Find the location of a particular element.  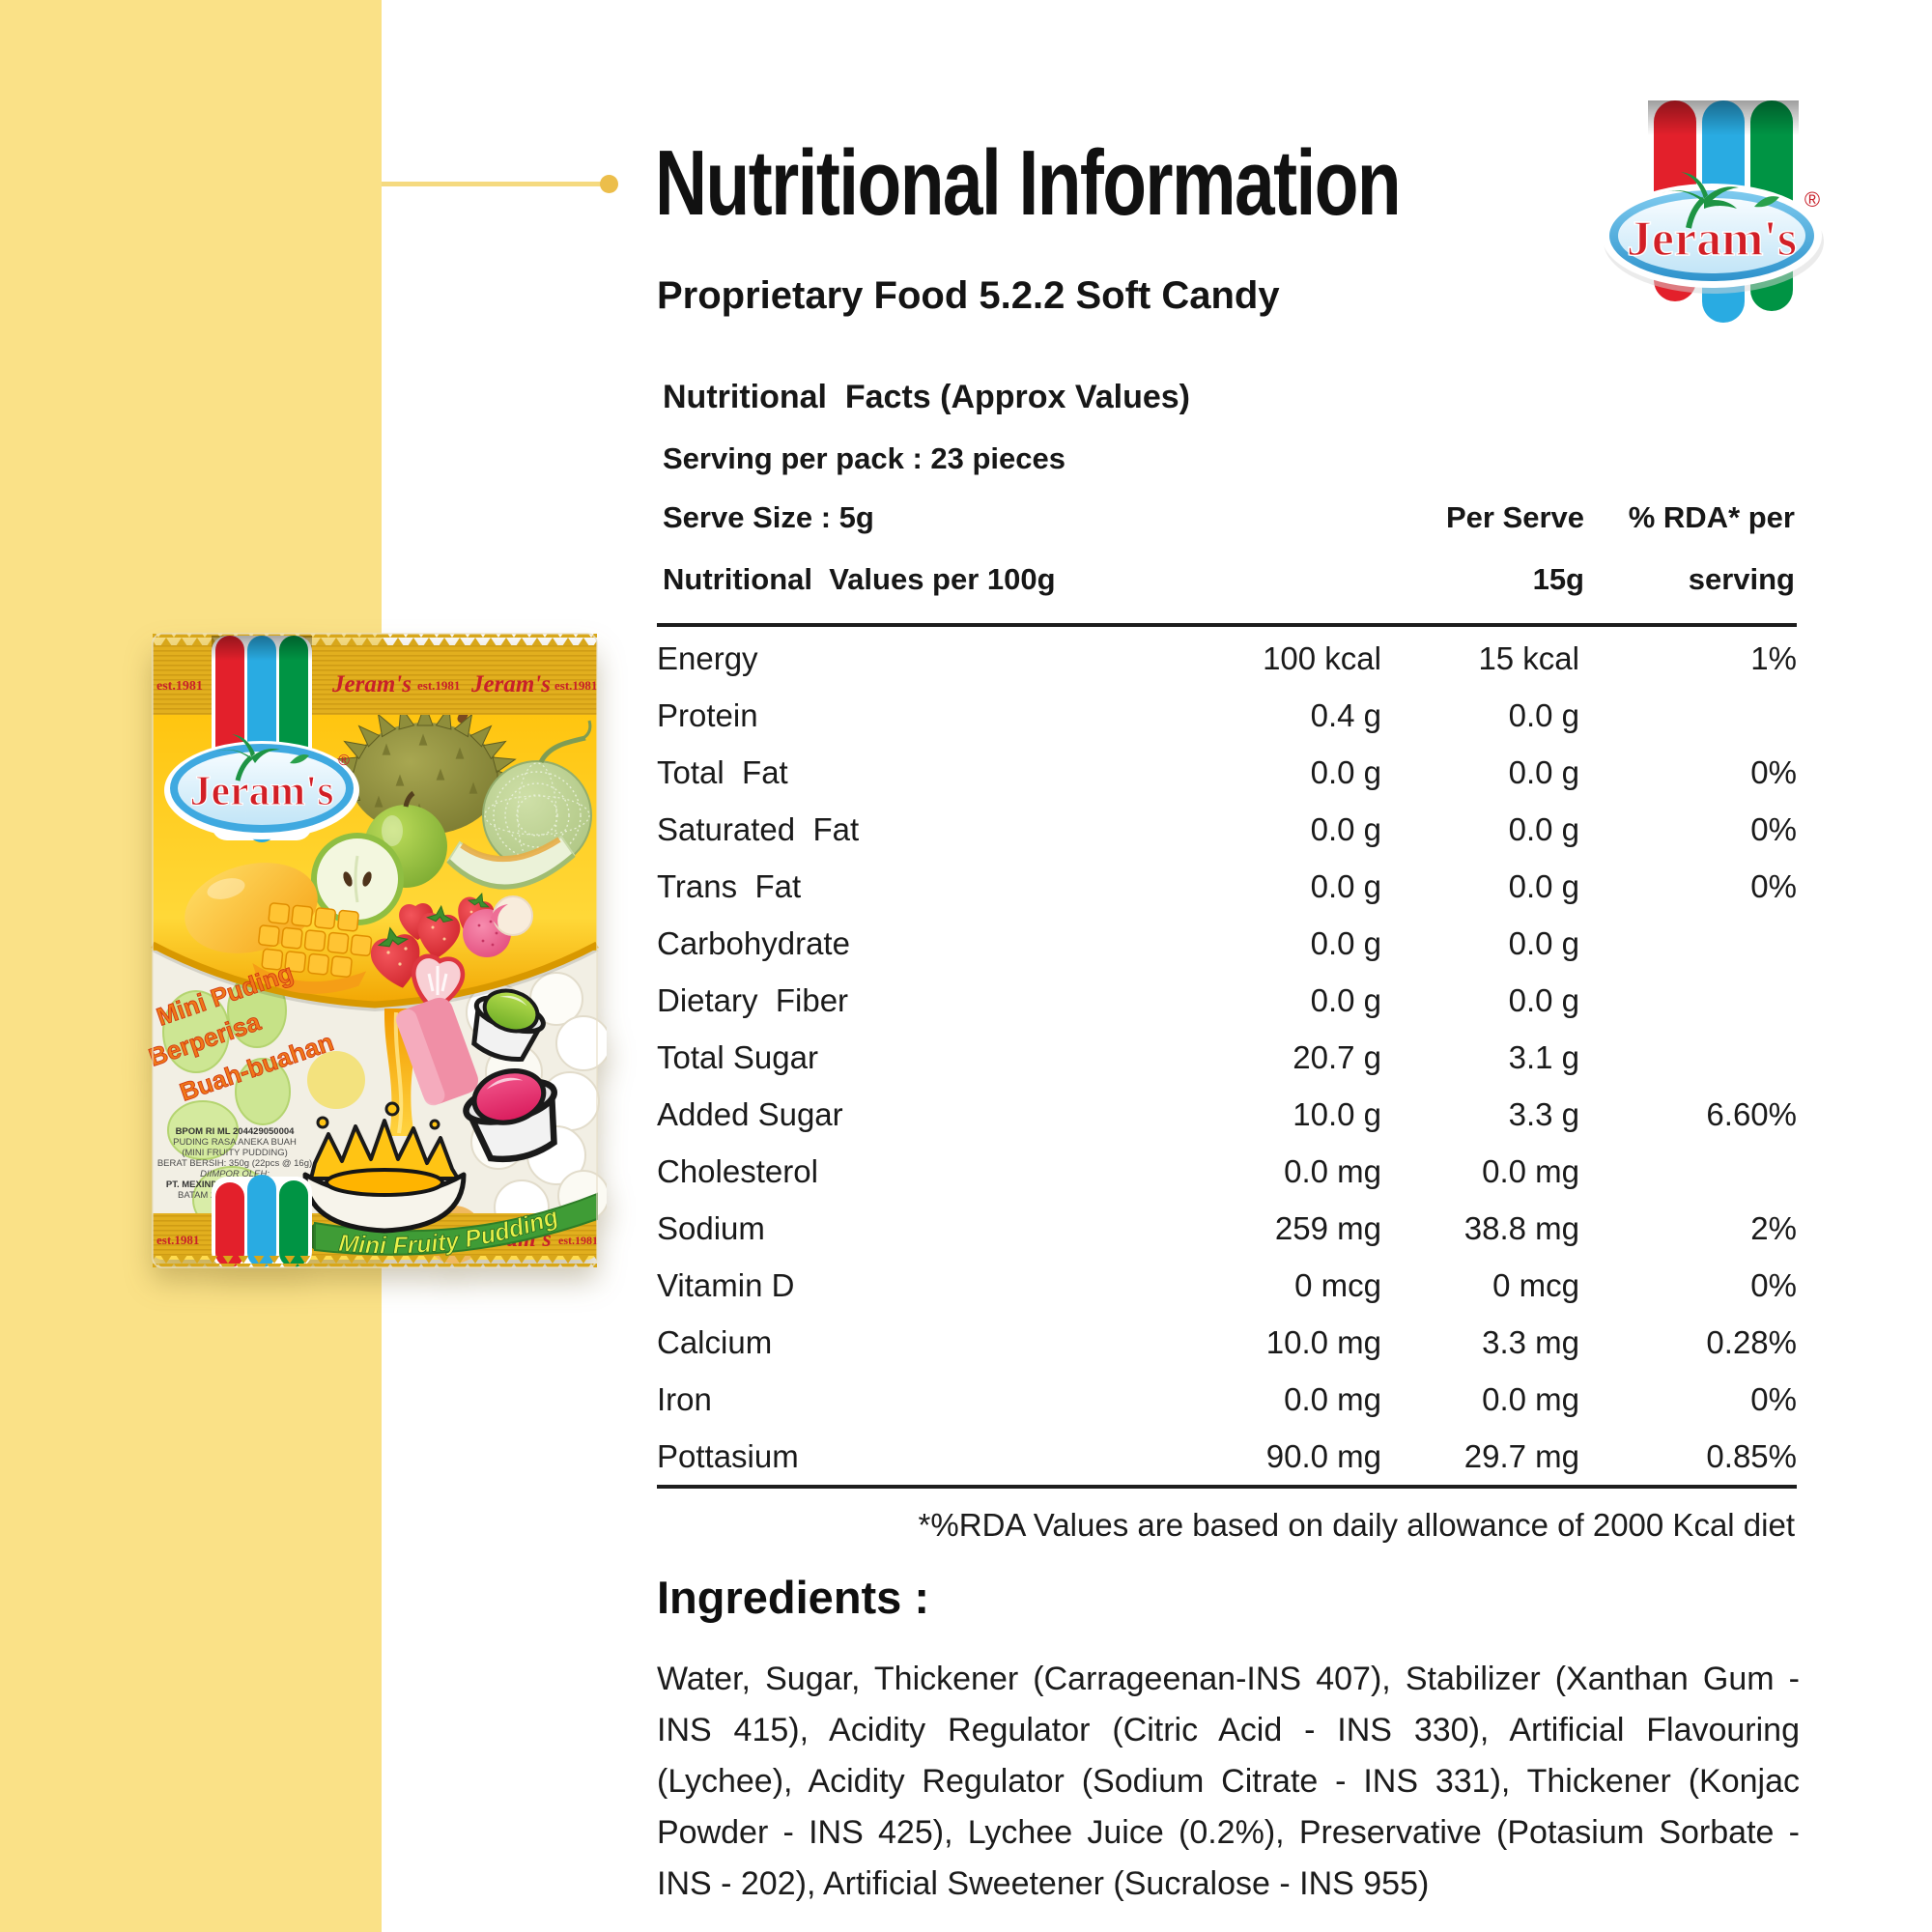

row-label: Protein is located at coordinates (707, 714).